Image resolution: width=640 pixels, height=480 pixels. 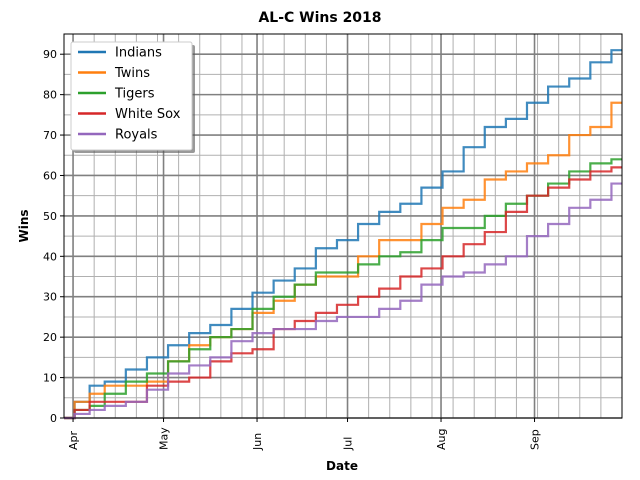 What do you see at coordinates (53, 418) in the screenshot?
I see `y-tick-label: 0` at bounding box center [53, 418].